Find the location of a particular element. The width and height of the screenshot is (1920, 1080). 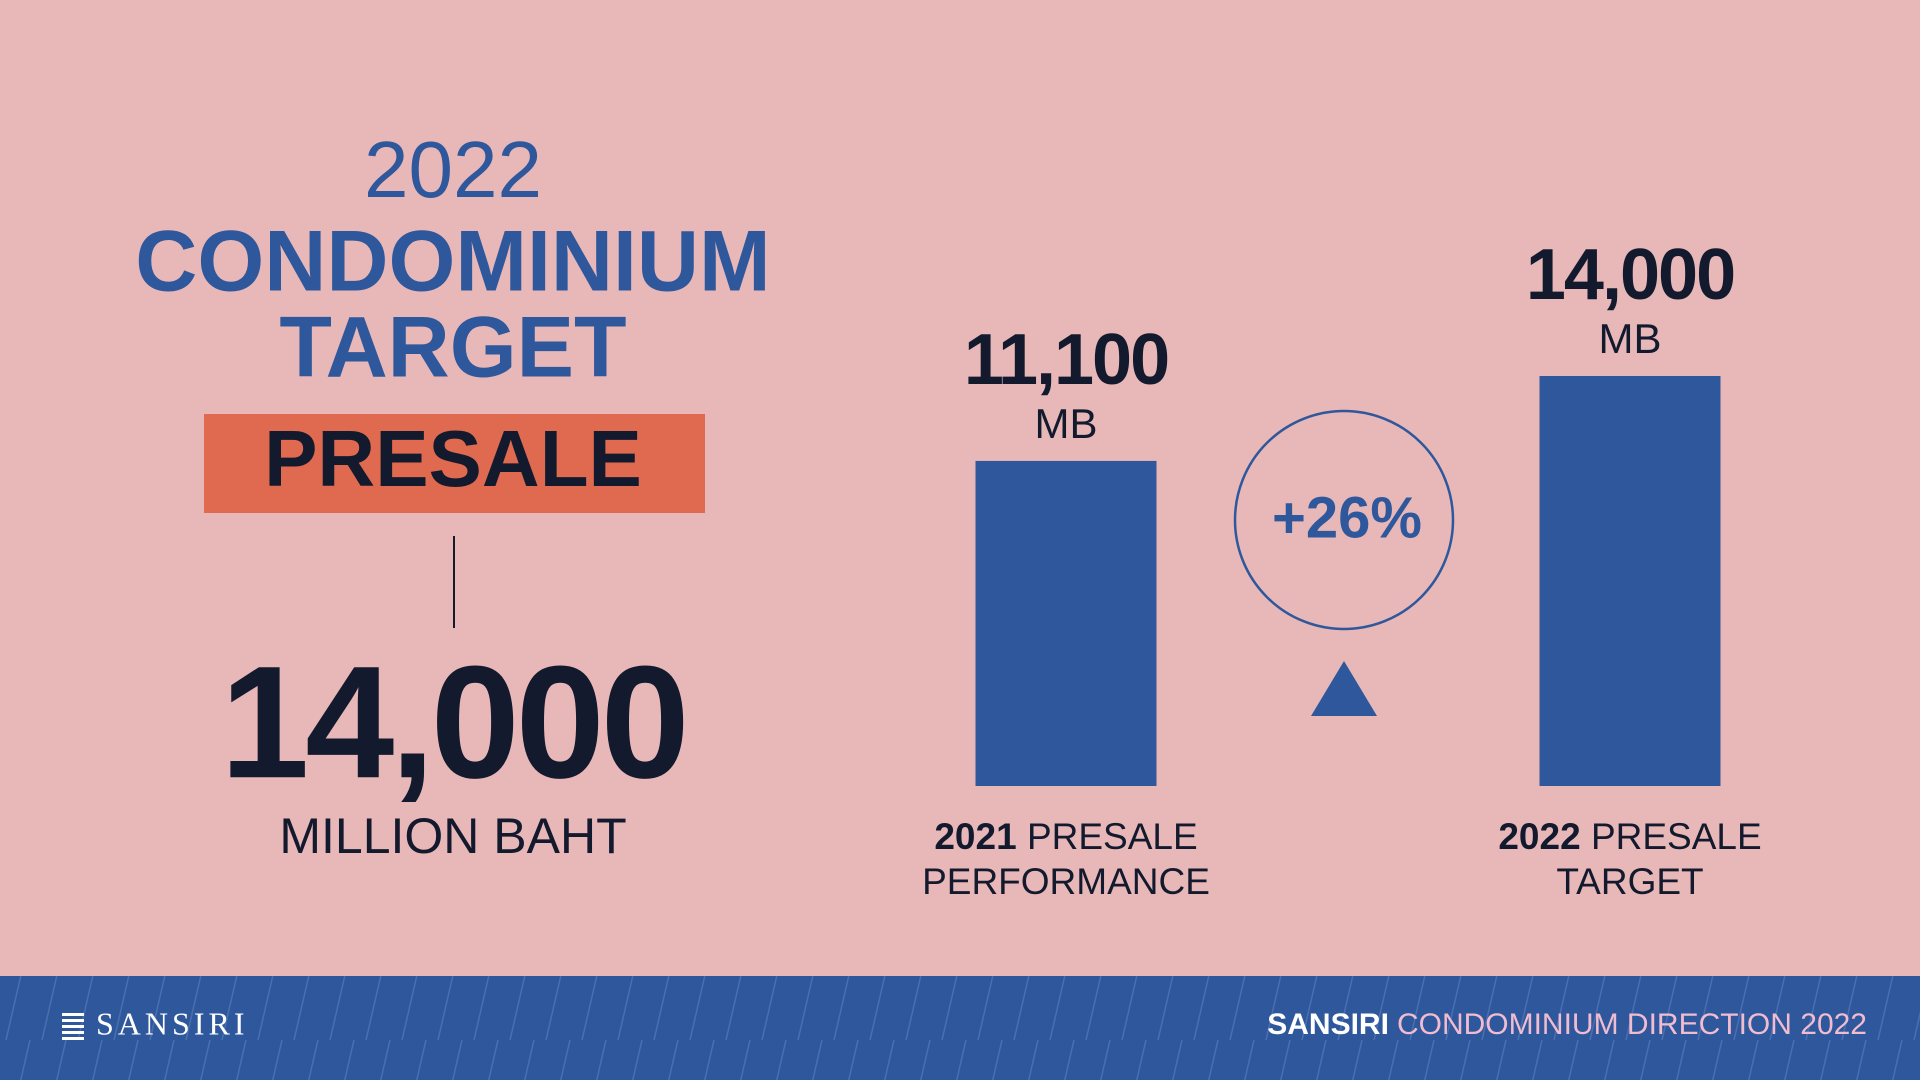

category-caption: PRESALE PERFORMANCE is located at coordinates (1066, 859).